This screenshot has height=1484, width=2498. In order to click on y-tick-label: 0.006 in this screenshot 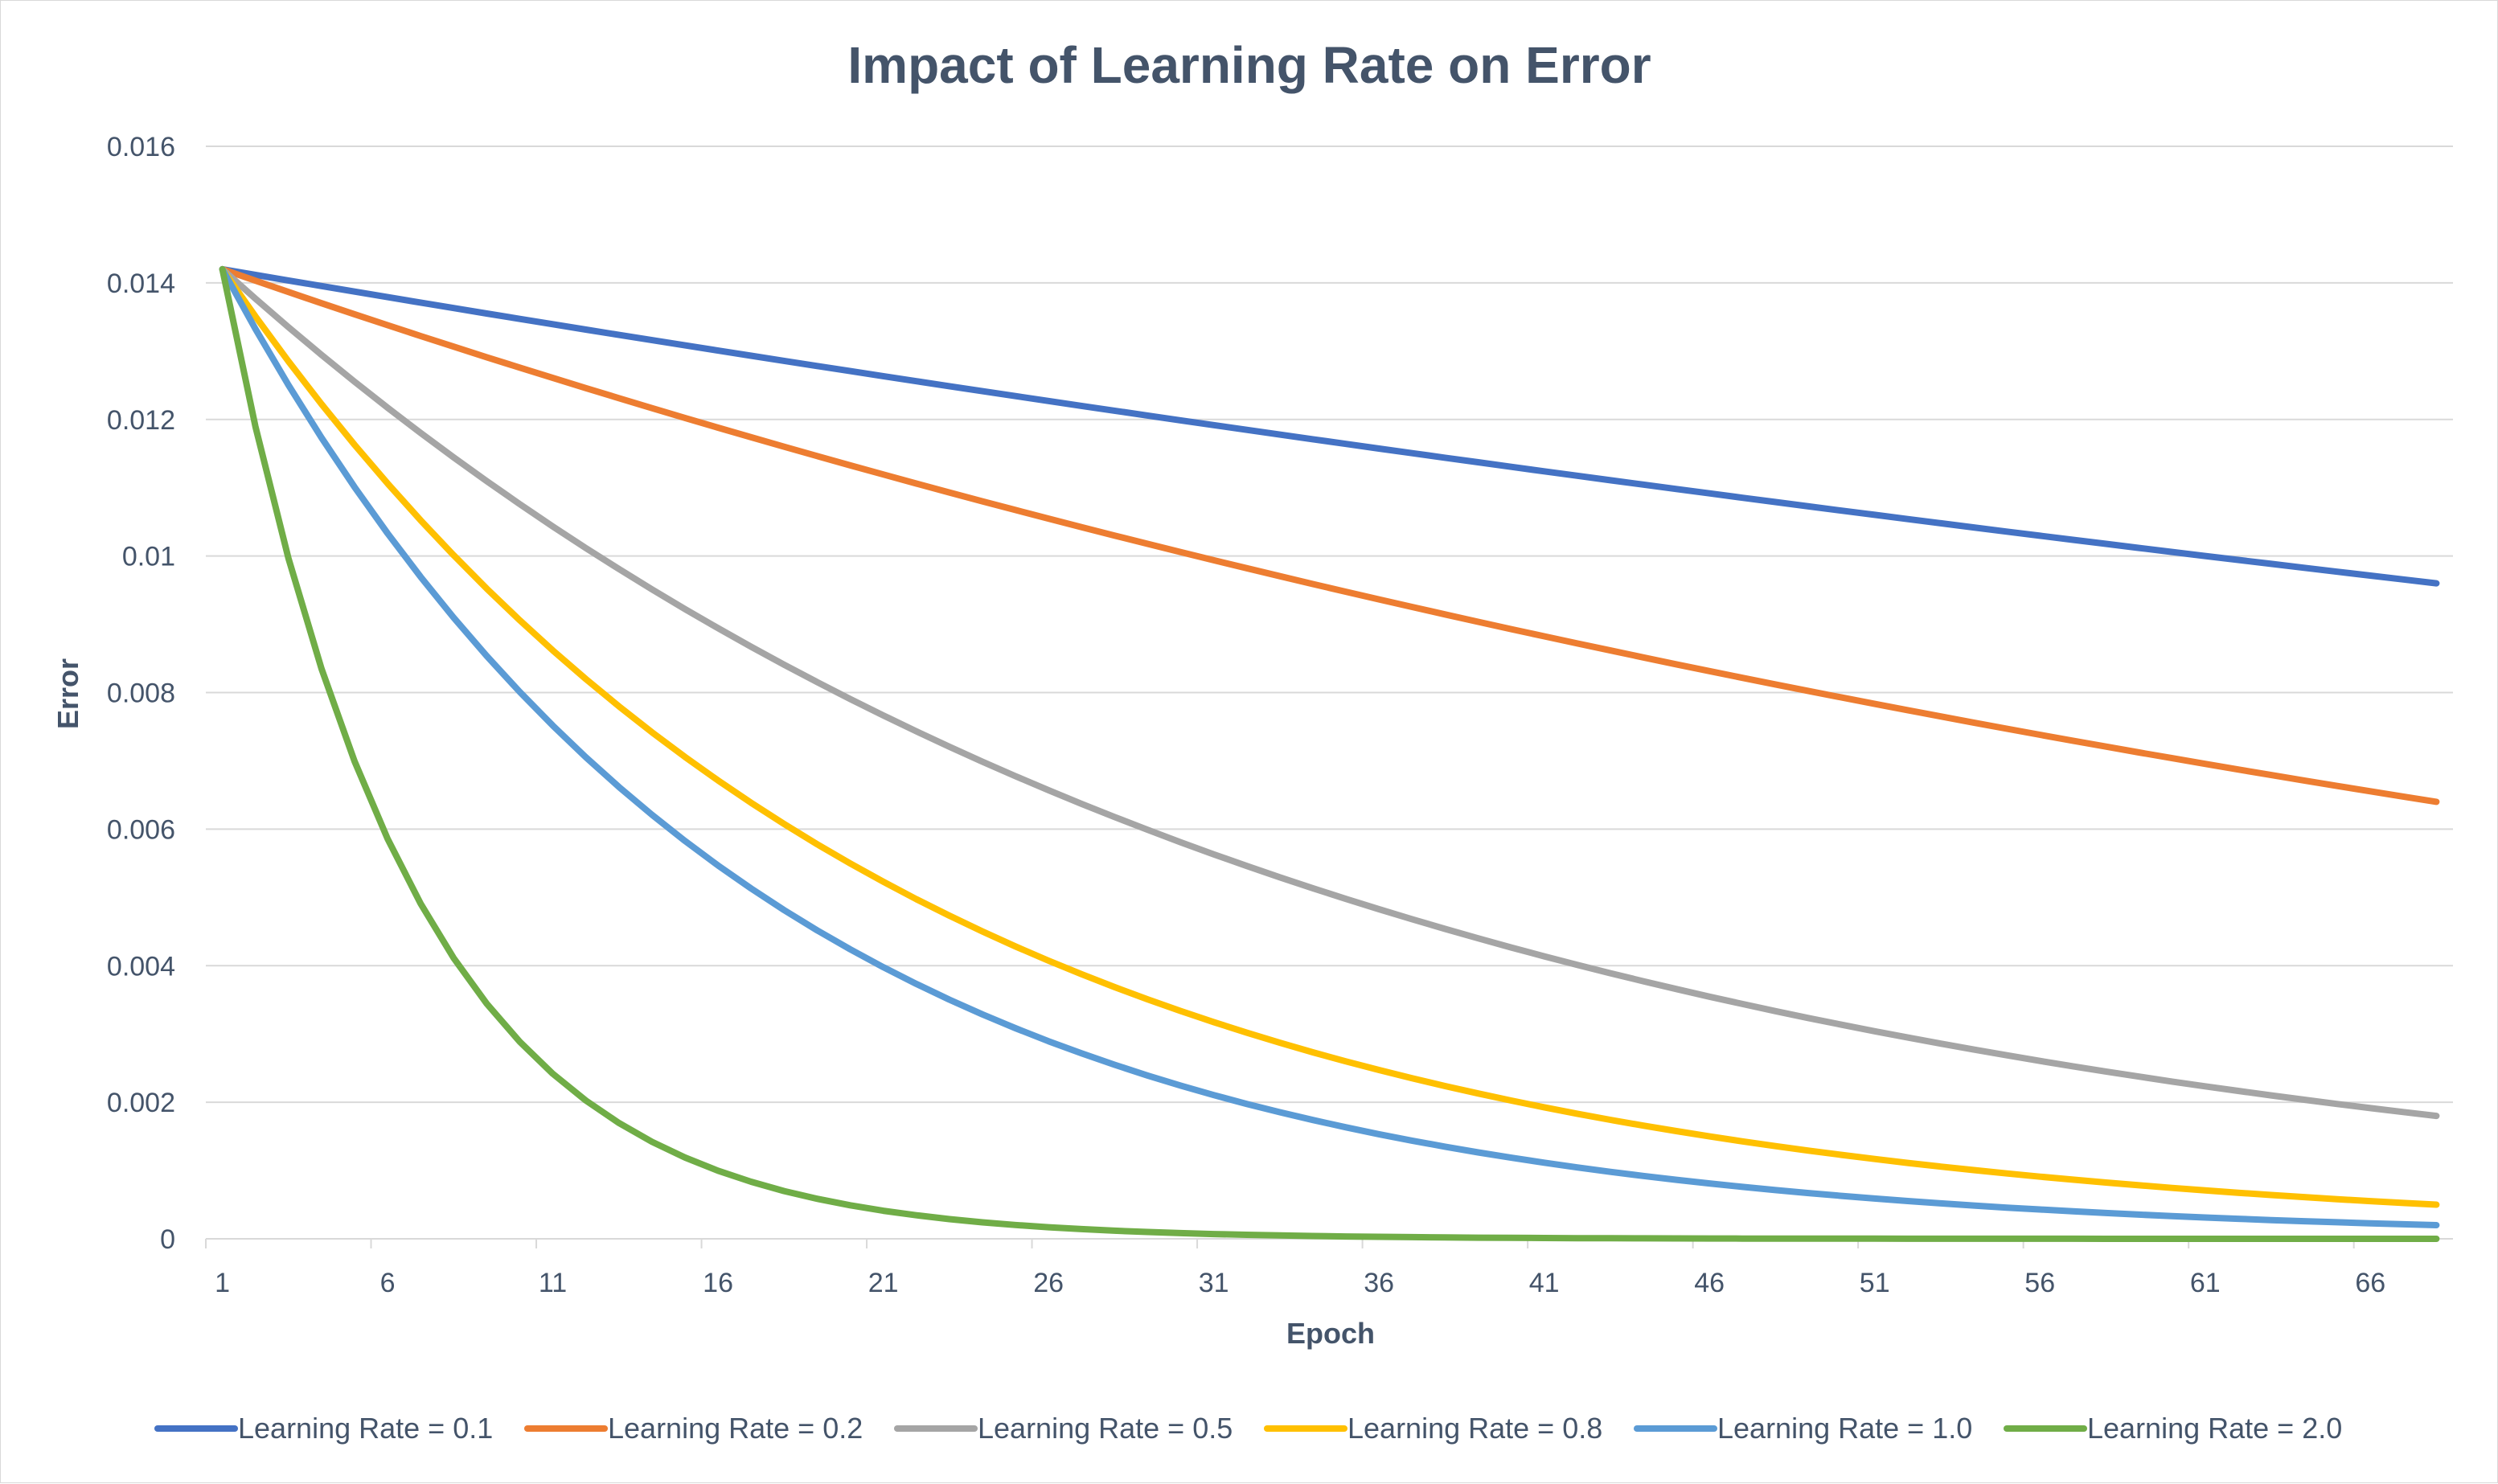, I will do `click(141, 830)`.